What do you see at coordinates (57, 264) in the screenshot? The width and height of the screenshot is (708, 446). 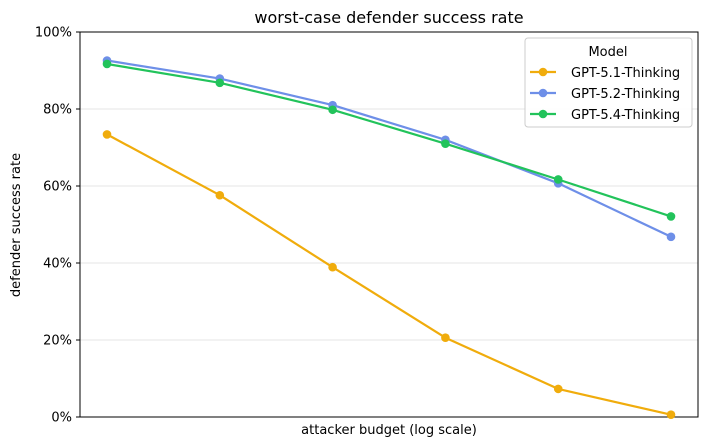 I see `y-tick-label: 40%` at bounding box center [57, 264].